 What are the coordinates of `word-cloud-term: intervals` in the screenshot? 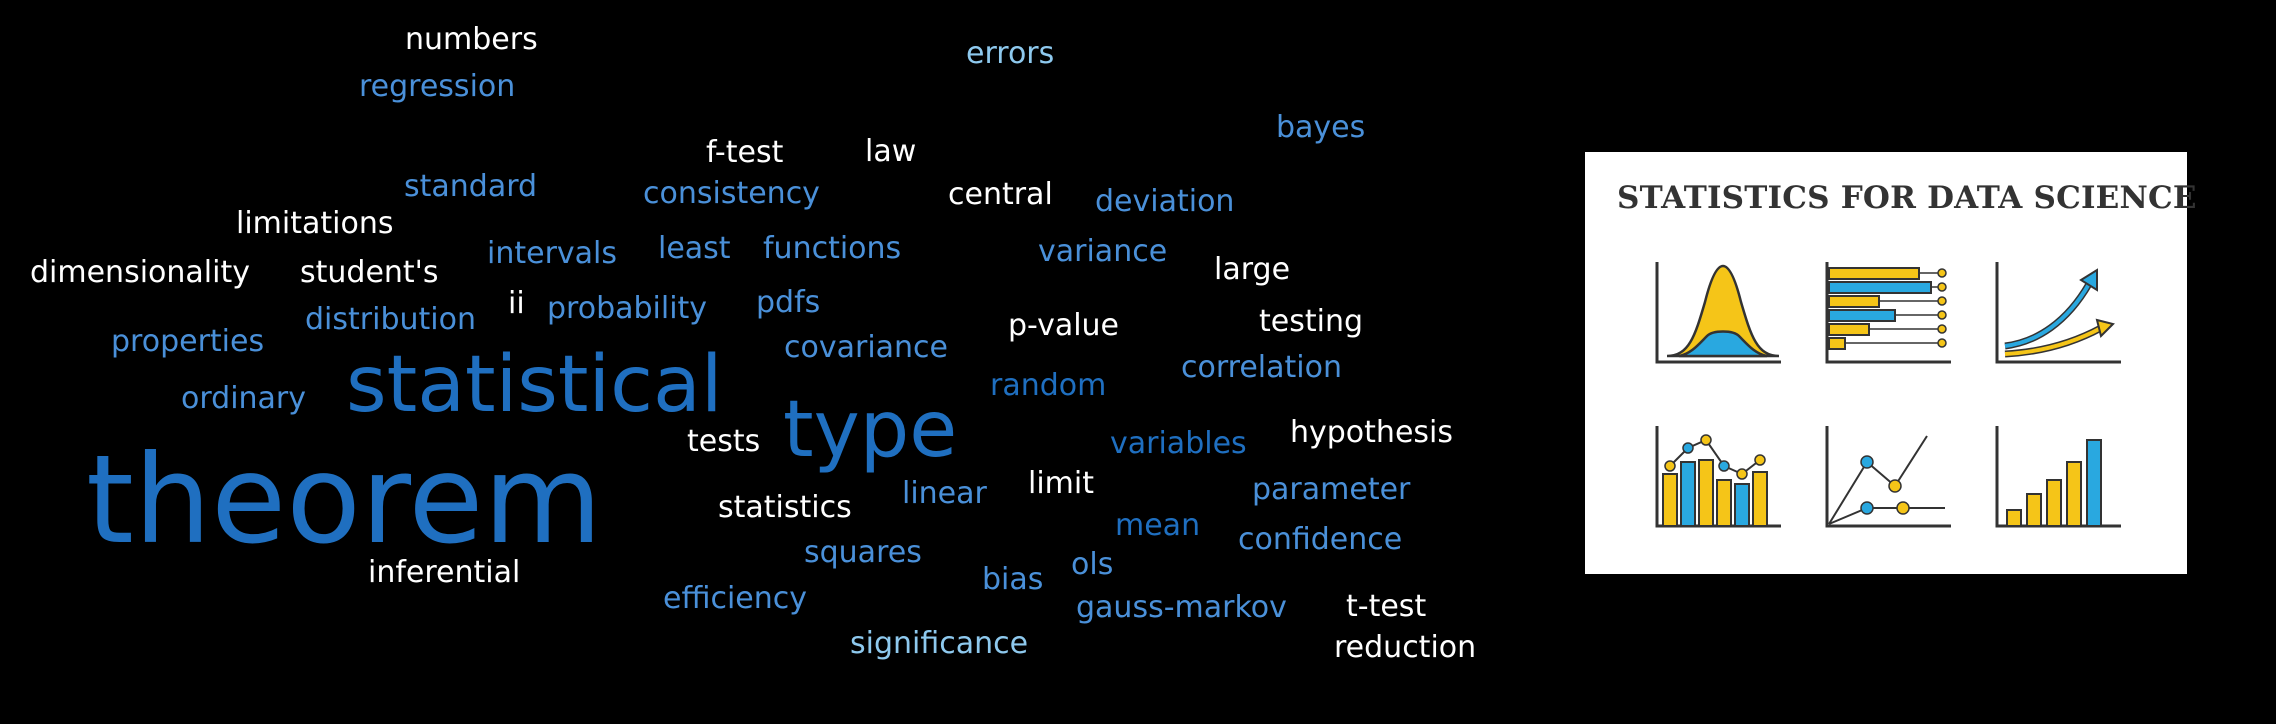 It's located at (552, 254).